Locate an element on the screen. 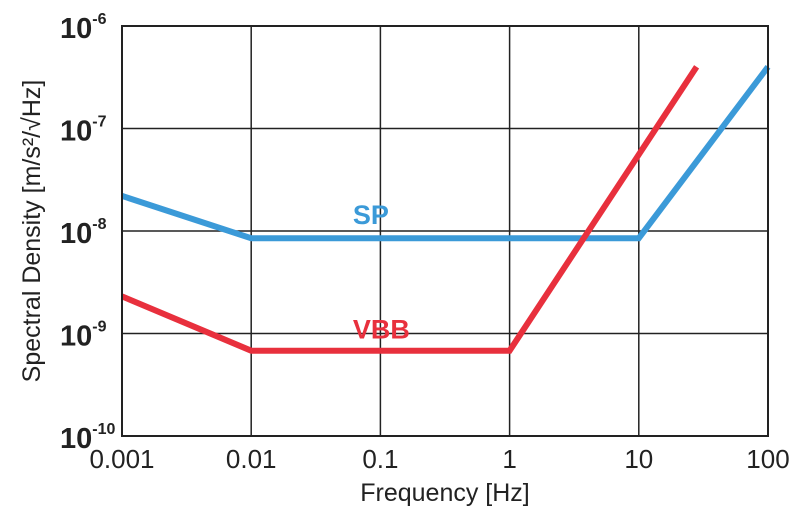  series-label-sp: SP is located at coordinates (371, 215).